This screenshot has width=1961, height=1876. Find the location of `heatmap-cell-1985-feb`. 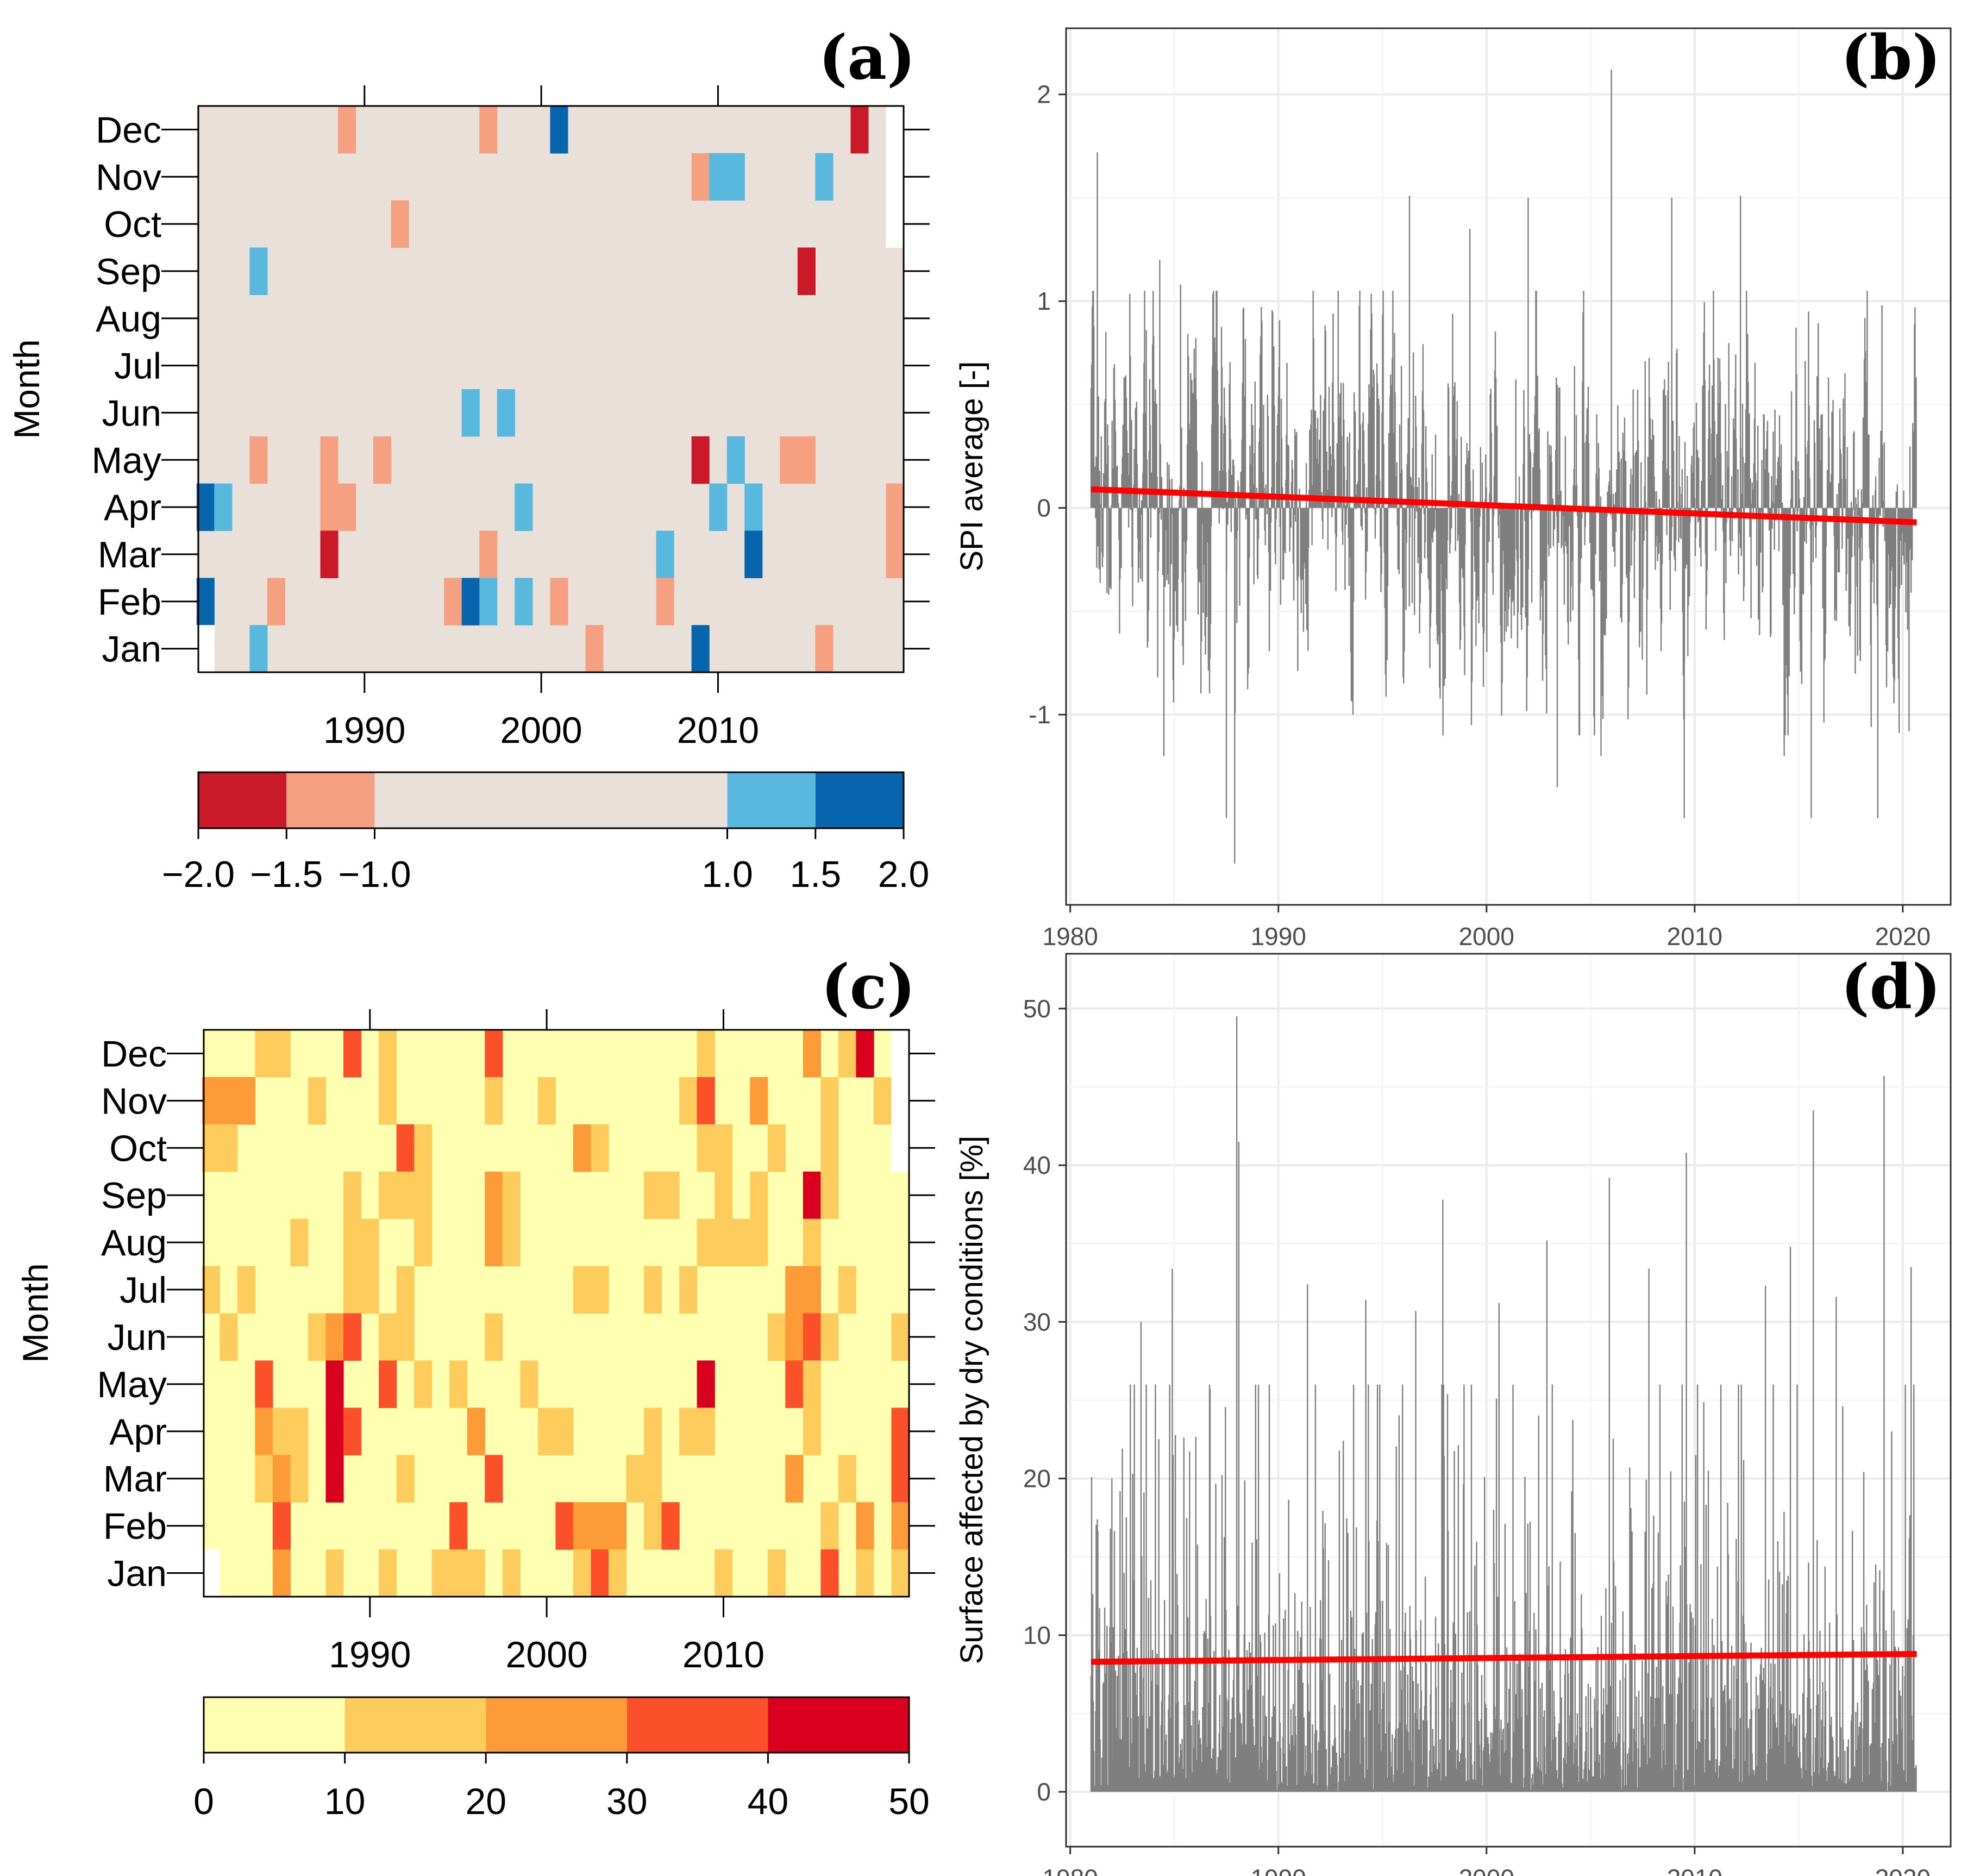

heatmap-cell-1985-feb is located at coordinates (281, 1526).